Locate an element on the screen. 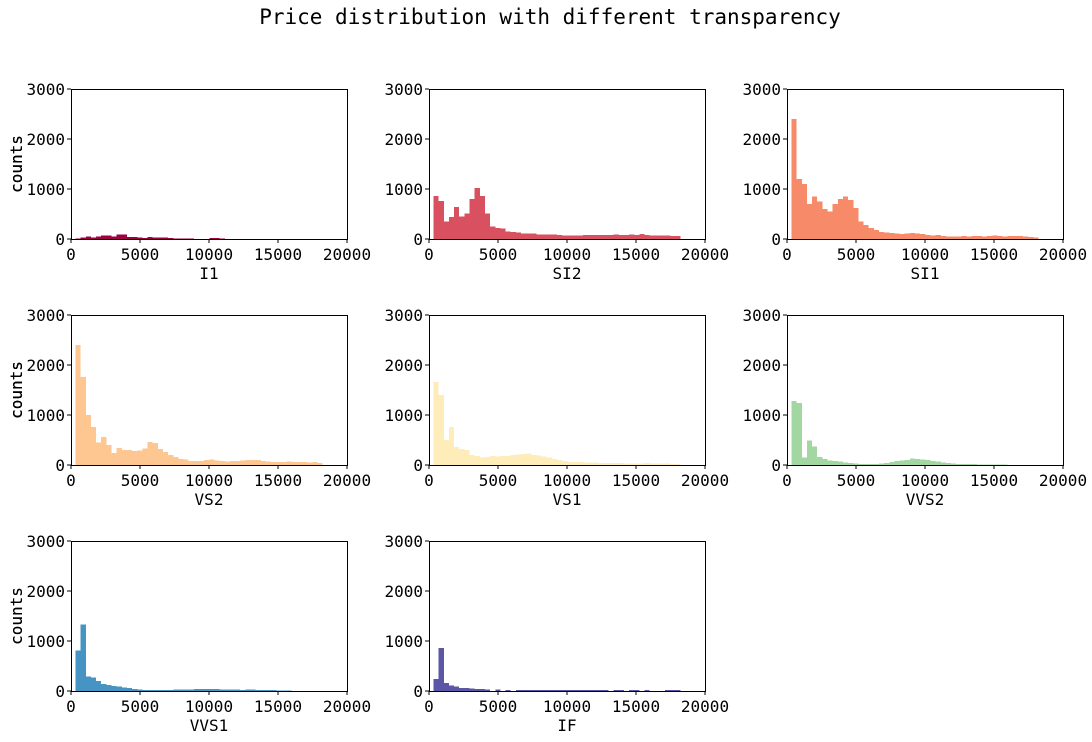  y-tick-label: 2000 is located at coordinates (45, 139).